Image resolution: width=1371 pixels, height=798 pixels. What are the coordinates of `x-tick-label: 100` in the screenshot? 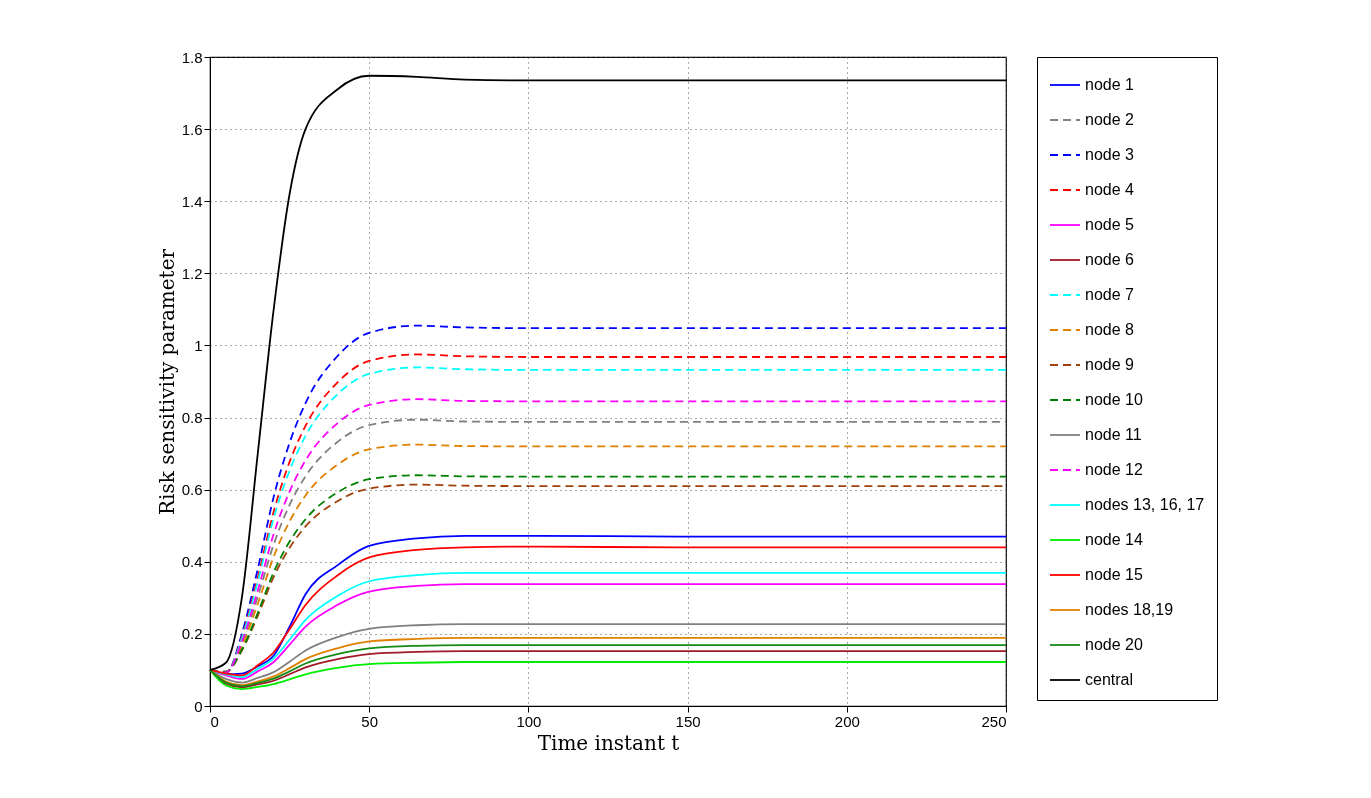 It's located at (529, 721).